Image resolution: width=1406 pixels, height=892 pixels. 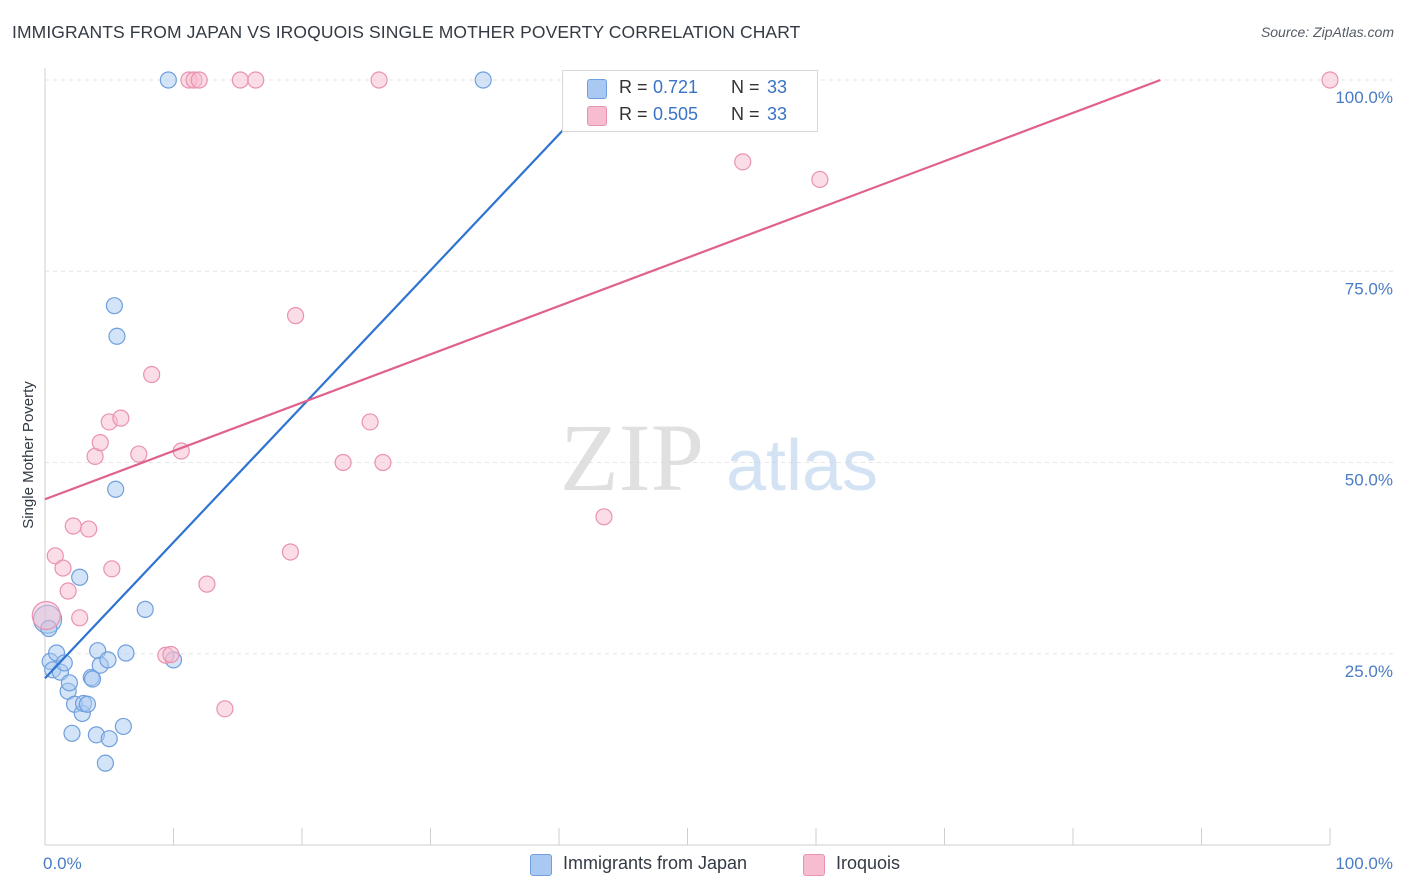 I want to click on x-tick-label-min: 0.0%, so click(x=62, y=863).